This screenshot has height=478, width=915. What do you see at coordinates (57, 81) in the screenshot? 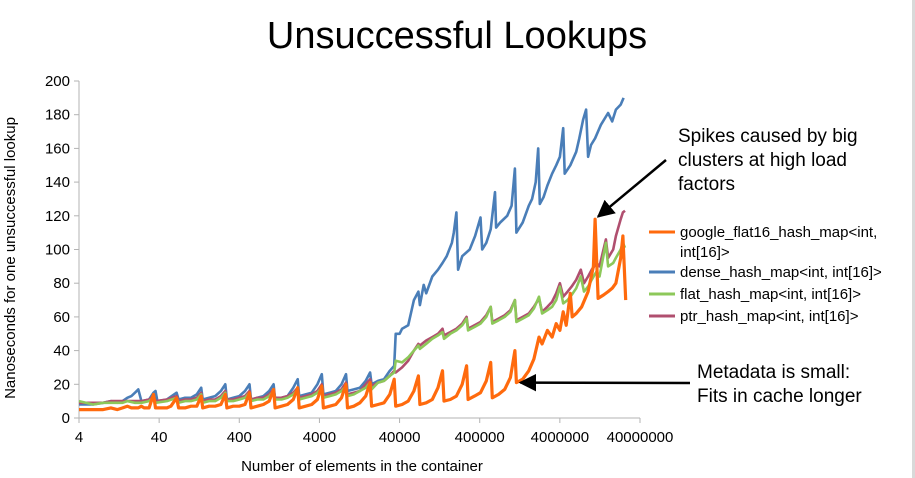
I see `y-tick-label: 200` at bounding box center [57, 81].